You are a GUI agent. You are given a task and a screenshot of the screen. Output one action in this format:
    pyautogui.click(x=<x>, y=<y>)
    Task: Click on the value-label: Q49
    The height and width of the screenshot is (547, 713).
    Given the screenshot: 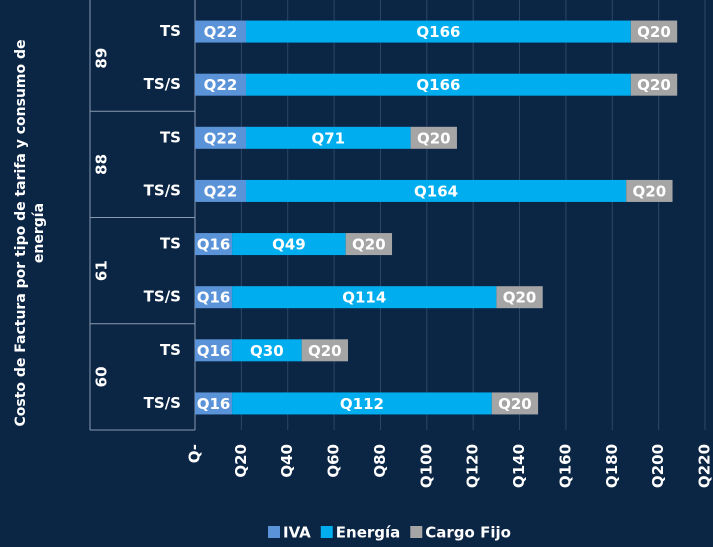 What is the action you would take?
    pyautogui.click(x=289, y=245)
    